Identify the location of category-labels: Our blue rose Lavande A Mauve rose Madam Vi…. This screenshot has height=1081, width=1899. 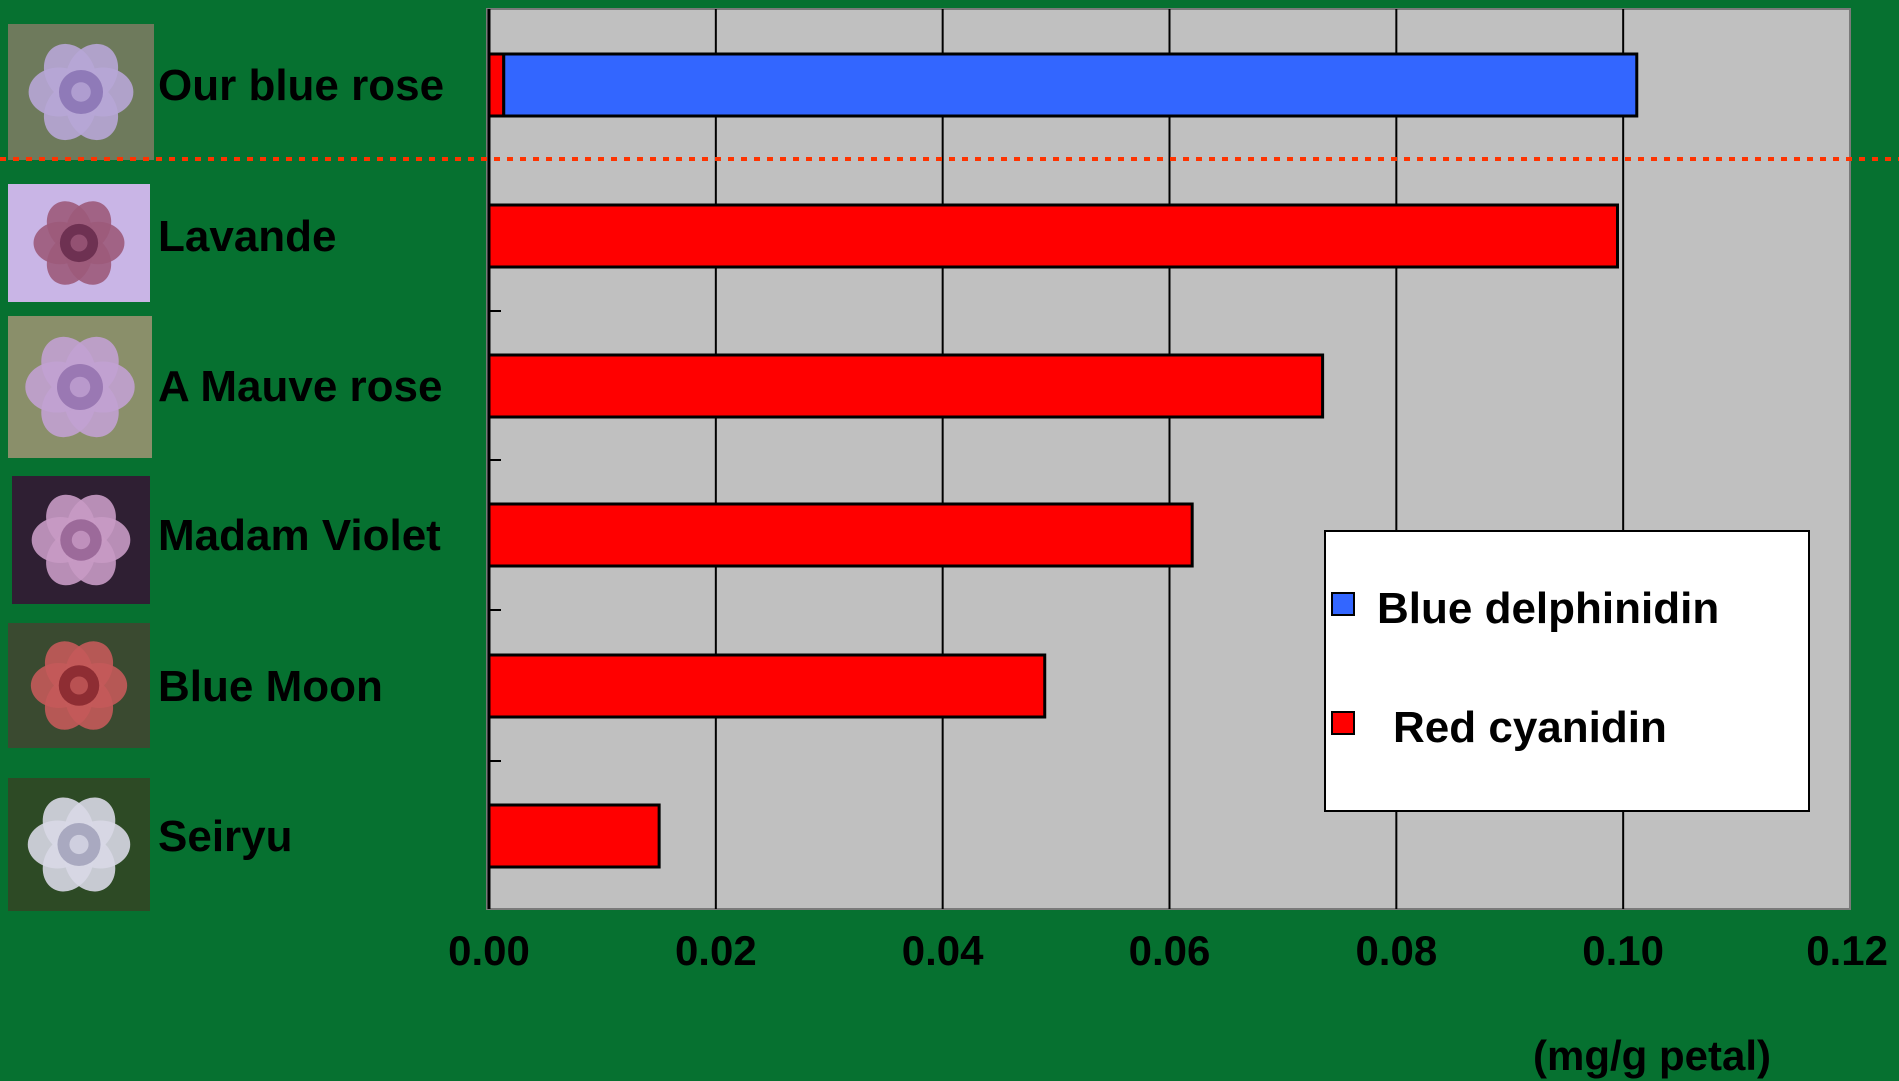
(301, 461).